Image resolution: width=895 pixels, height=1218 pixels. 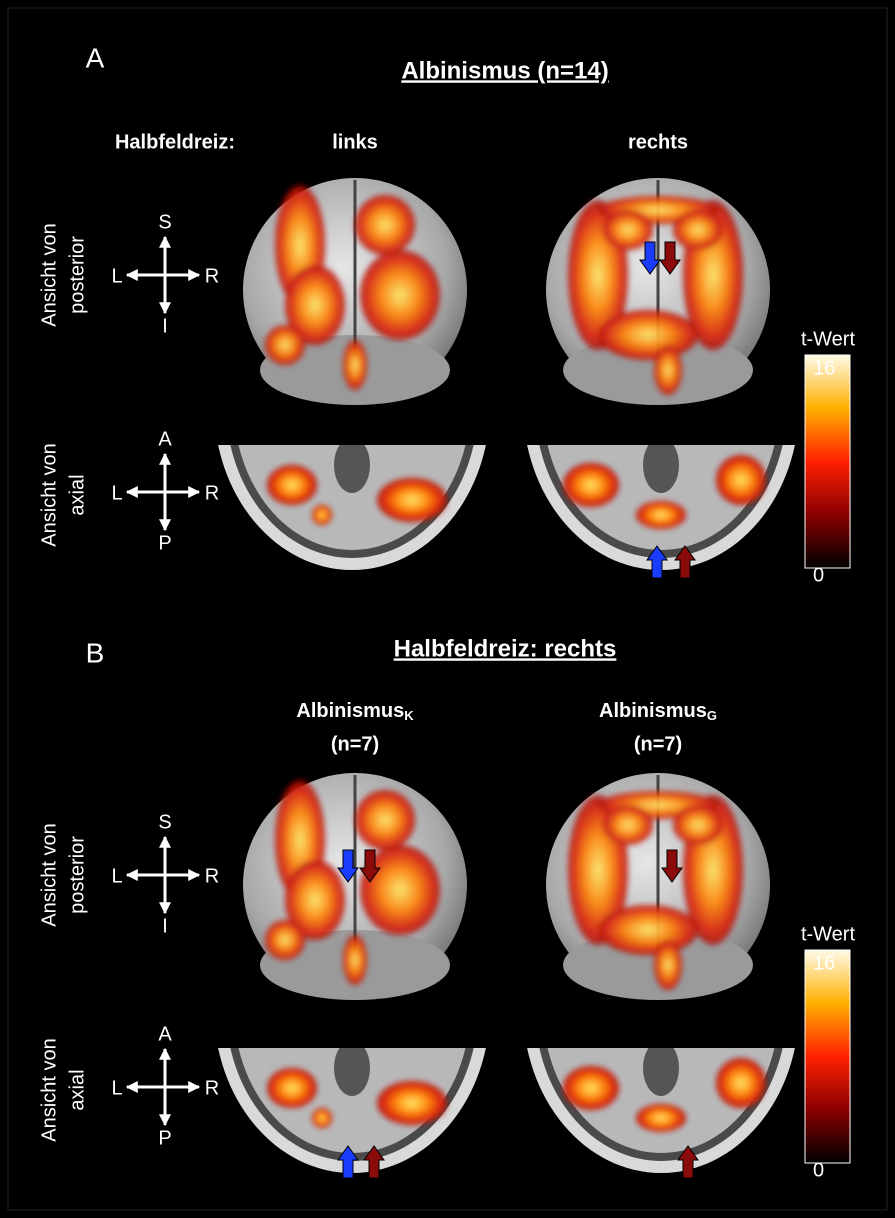 I want to click on column-header: AlbinismusG, so click(x=658, y=711).